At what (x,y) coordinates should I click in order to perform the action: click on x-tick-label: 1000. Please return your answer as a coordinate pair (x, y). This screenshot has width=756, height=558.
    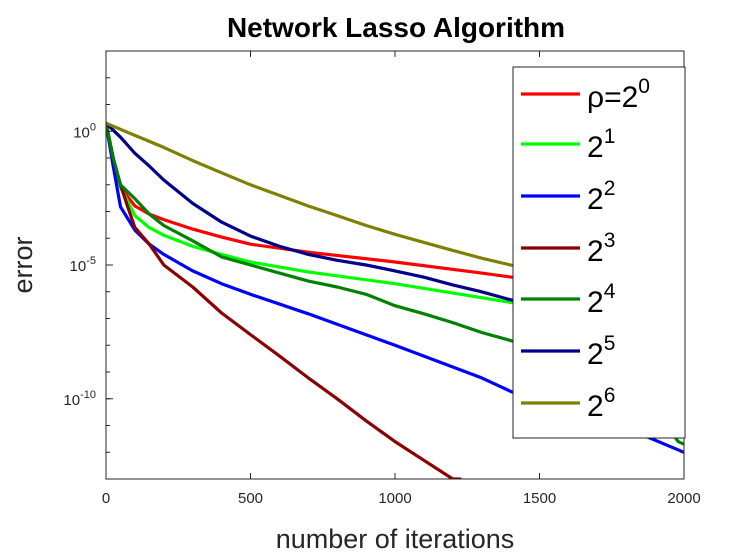
    Looking at the image, I should click on (394, 498).